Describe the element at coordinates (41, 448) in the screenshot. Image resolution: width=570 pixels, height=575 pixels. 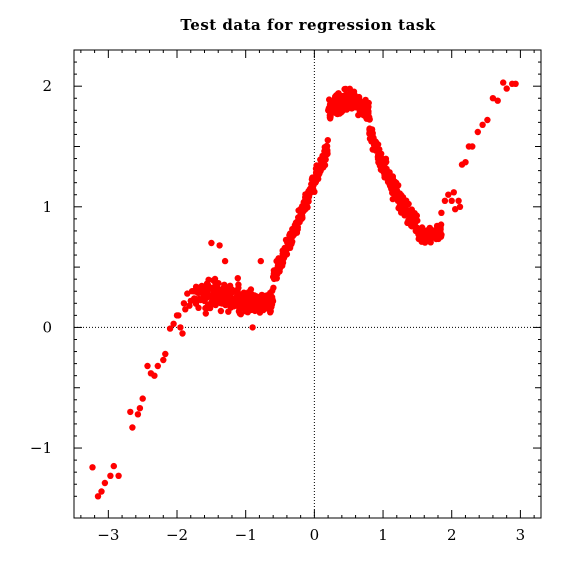
I see `y-tick-label: −1` at that location.